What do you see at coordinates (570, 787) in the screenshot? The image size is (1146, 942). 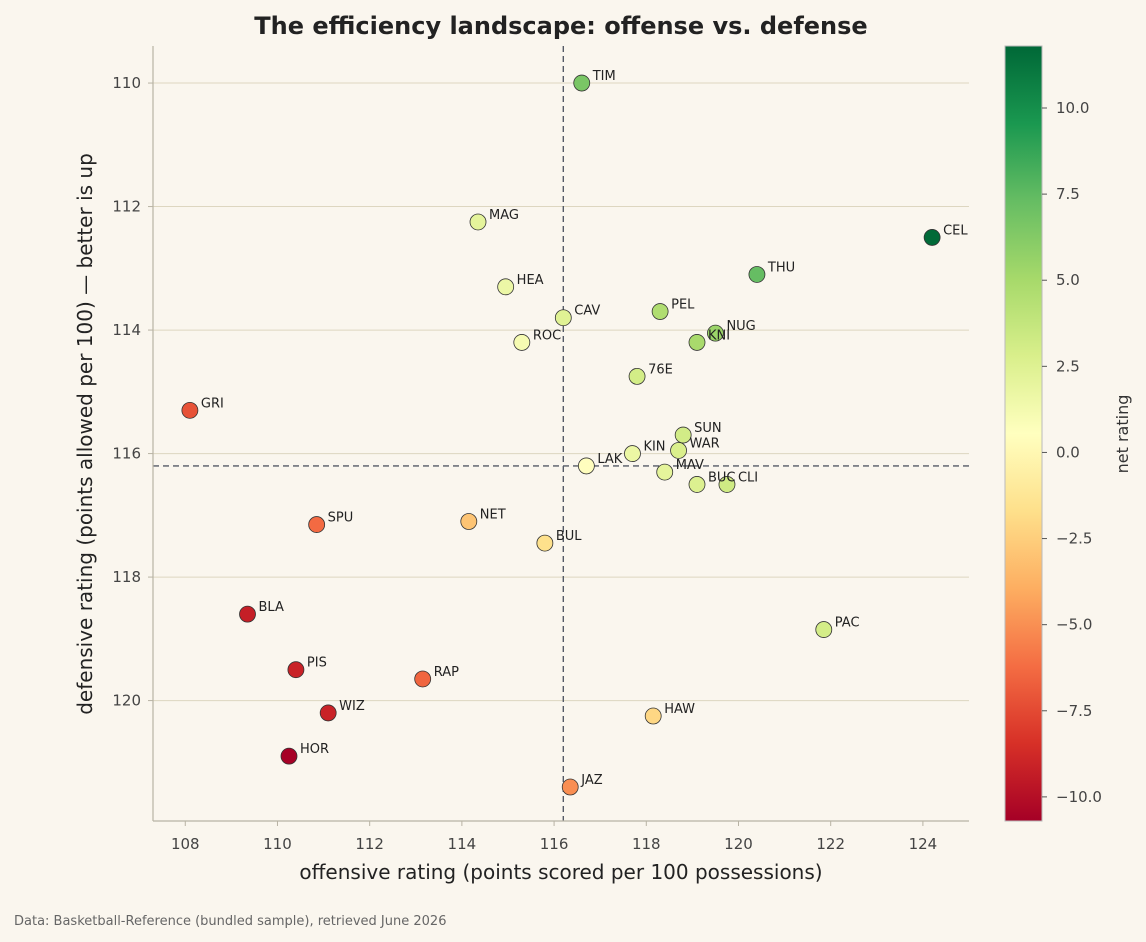 I see `data-point-jaz` at bounding box center [570, 787].